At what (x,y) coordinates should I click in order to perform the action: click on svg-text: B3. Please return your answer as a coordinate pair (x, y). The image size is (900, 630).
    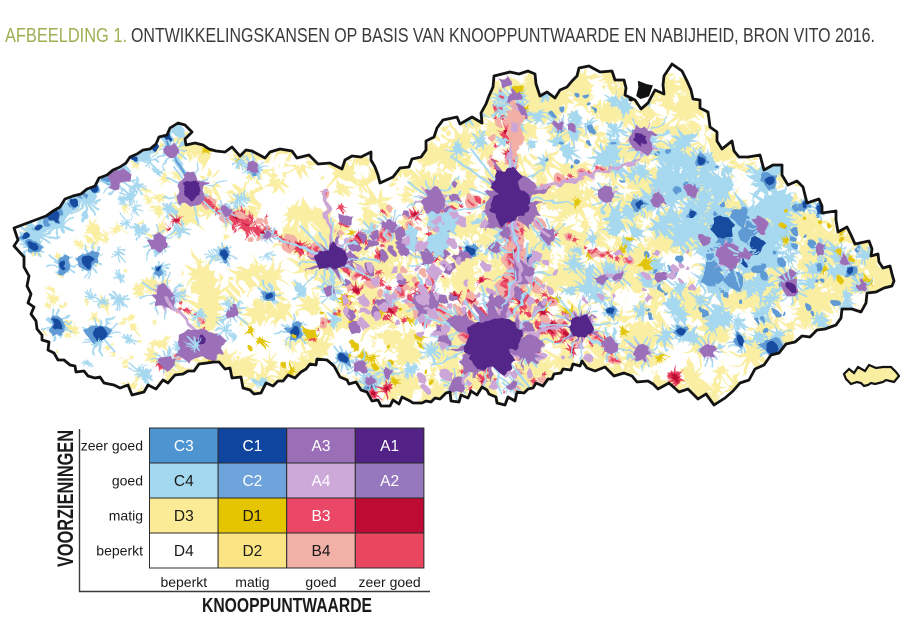
    Looking at the image, I should click on (321, 516).